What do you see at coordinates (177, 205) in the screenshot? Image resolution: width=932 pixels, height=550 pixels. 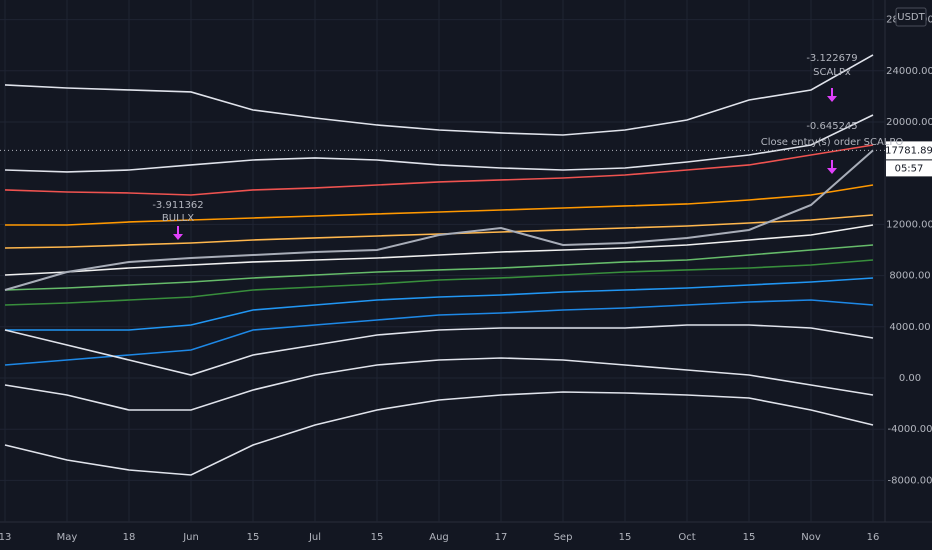 I see `annotation-value: -3.911362` at bounding box center [177, 205].